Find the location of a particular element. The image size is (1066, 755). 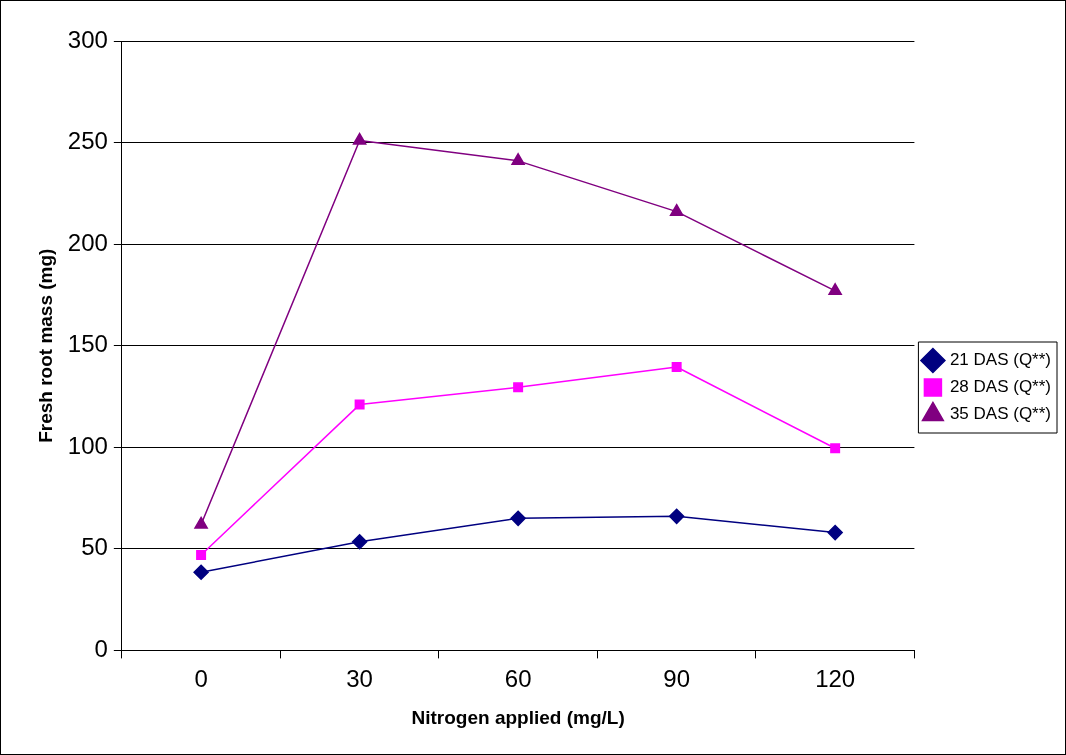

y-tick-label: 50 is located at coordinates (94, 547).